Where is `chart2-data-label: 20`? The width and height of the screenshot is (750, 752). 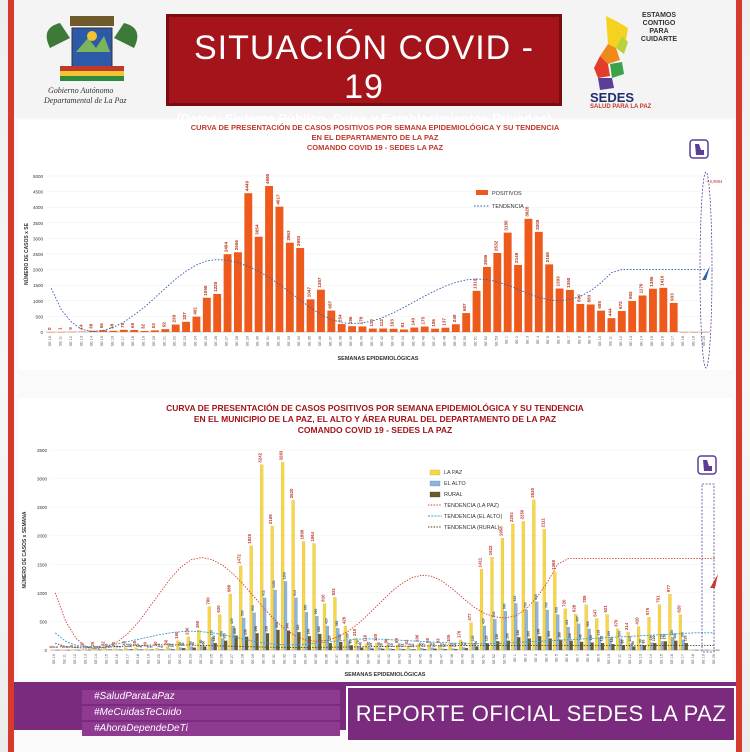 chart2-data-label: 20 is located at coordinates (400, 645).